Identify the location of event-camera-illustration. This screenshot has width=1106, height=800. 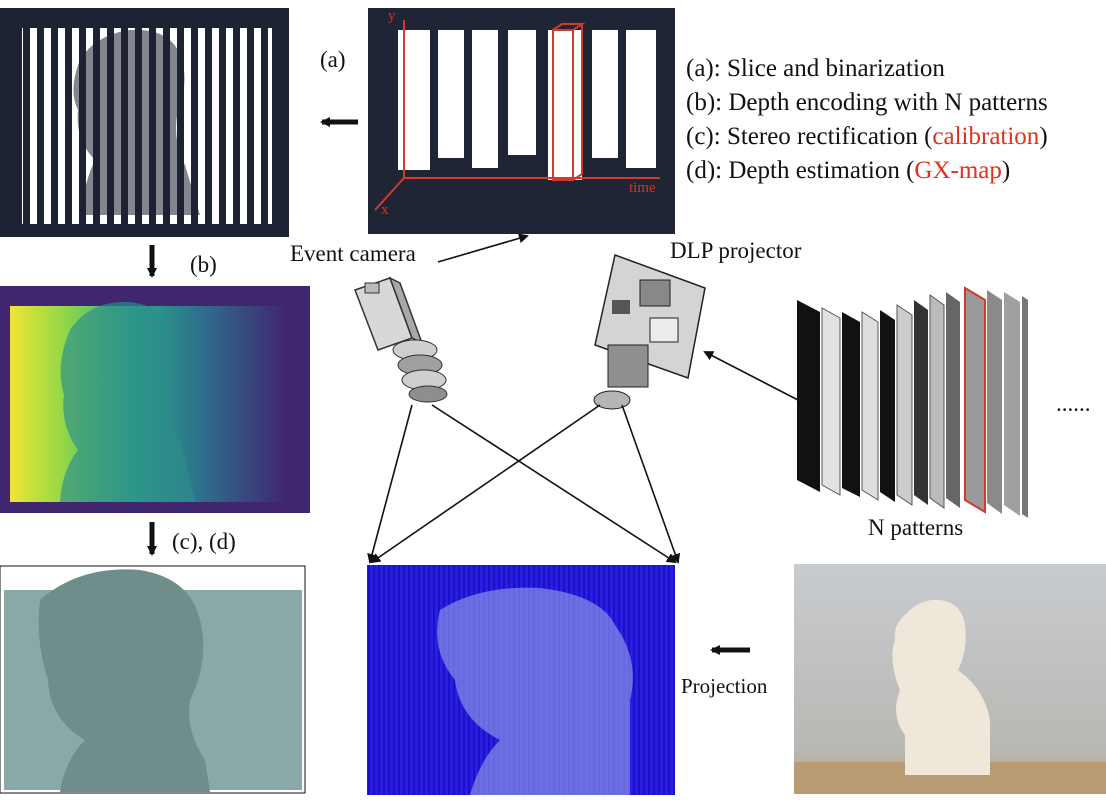
(401, 339).